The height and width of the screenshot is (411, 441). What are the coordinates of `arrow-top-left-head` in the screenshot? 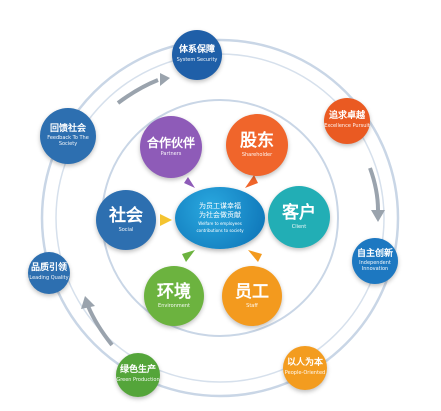 It's located at (165, 79).